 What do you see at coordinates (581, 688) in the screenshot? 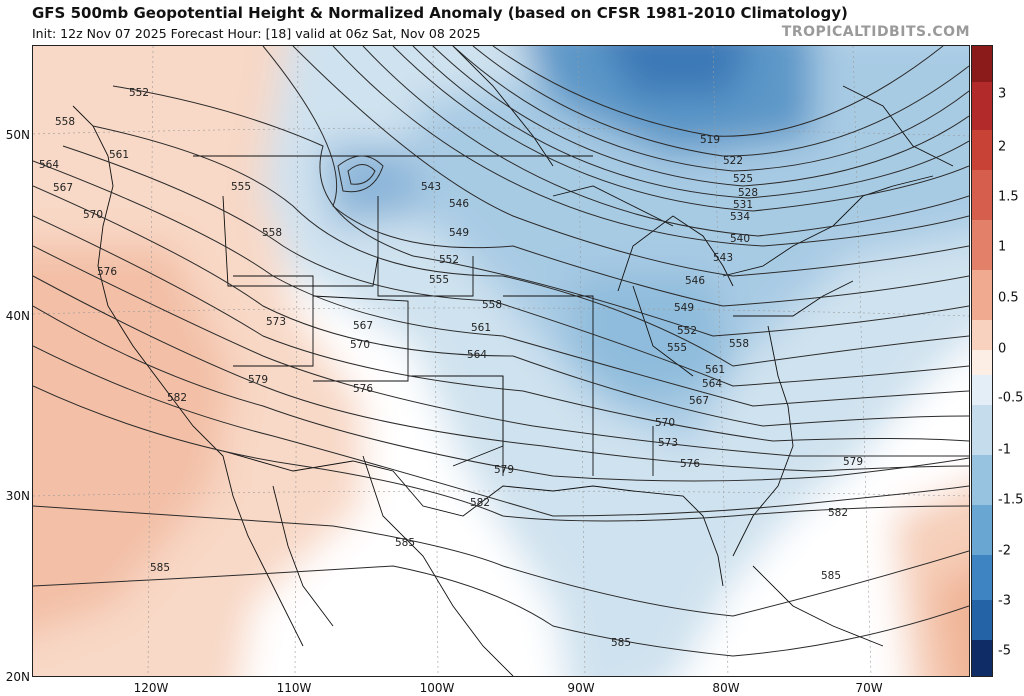
I see `lon-label-90w: 90W` at bounding box center [581, 688].